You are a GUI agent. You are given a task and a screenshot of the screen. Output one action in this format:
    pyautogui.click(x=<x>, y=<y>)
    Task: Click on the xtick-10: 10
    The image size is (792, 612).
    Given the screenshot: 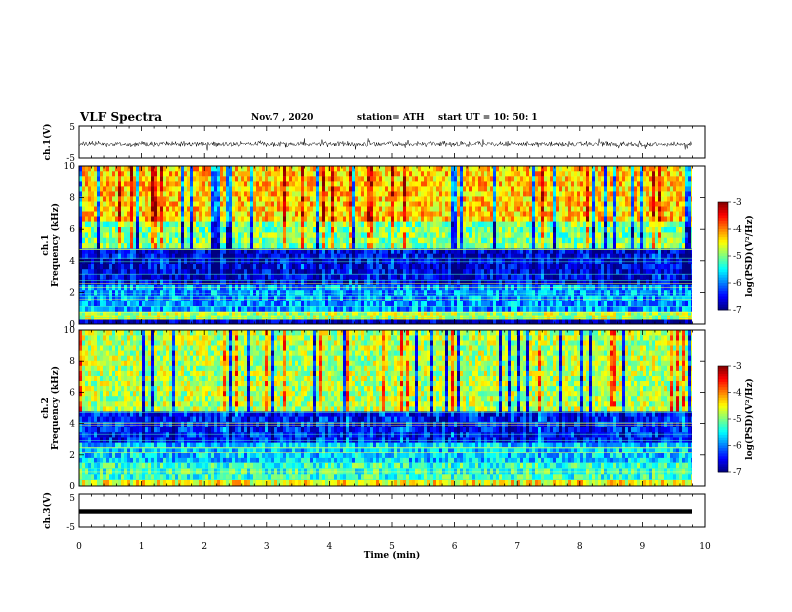 What is the action you would take?
    pyautogui.click(x=705, y=547)
    